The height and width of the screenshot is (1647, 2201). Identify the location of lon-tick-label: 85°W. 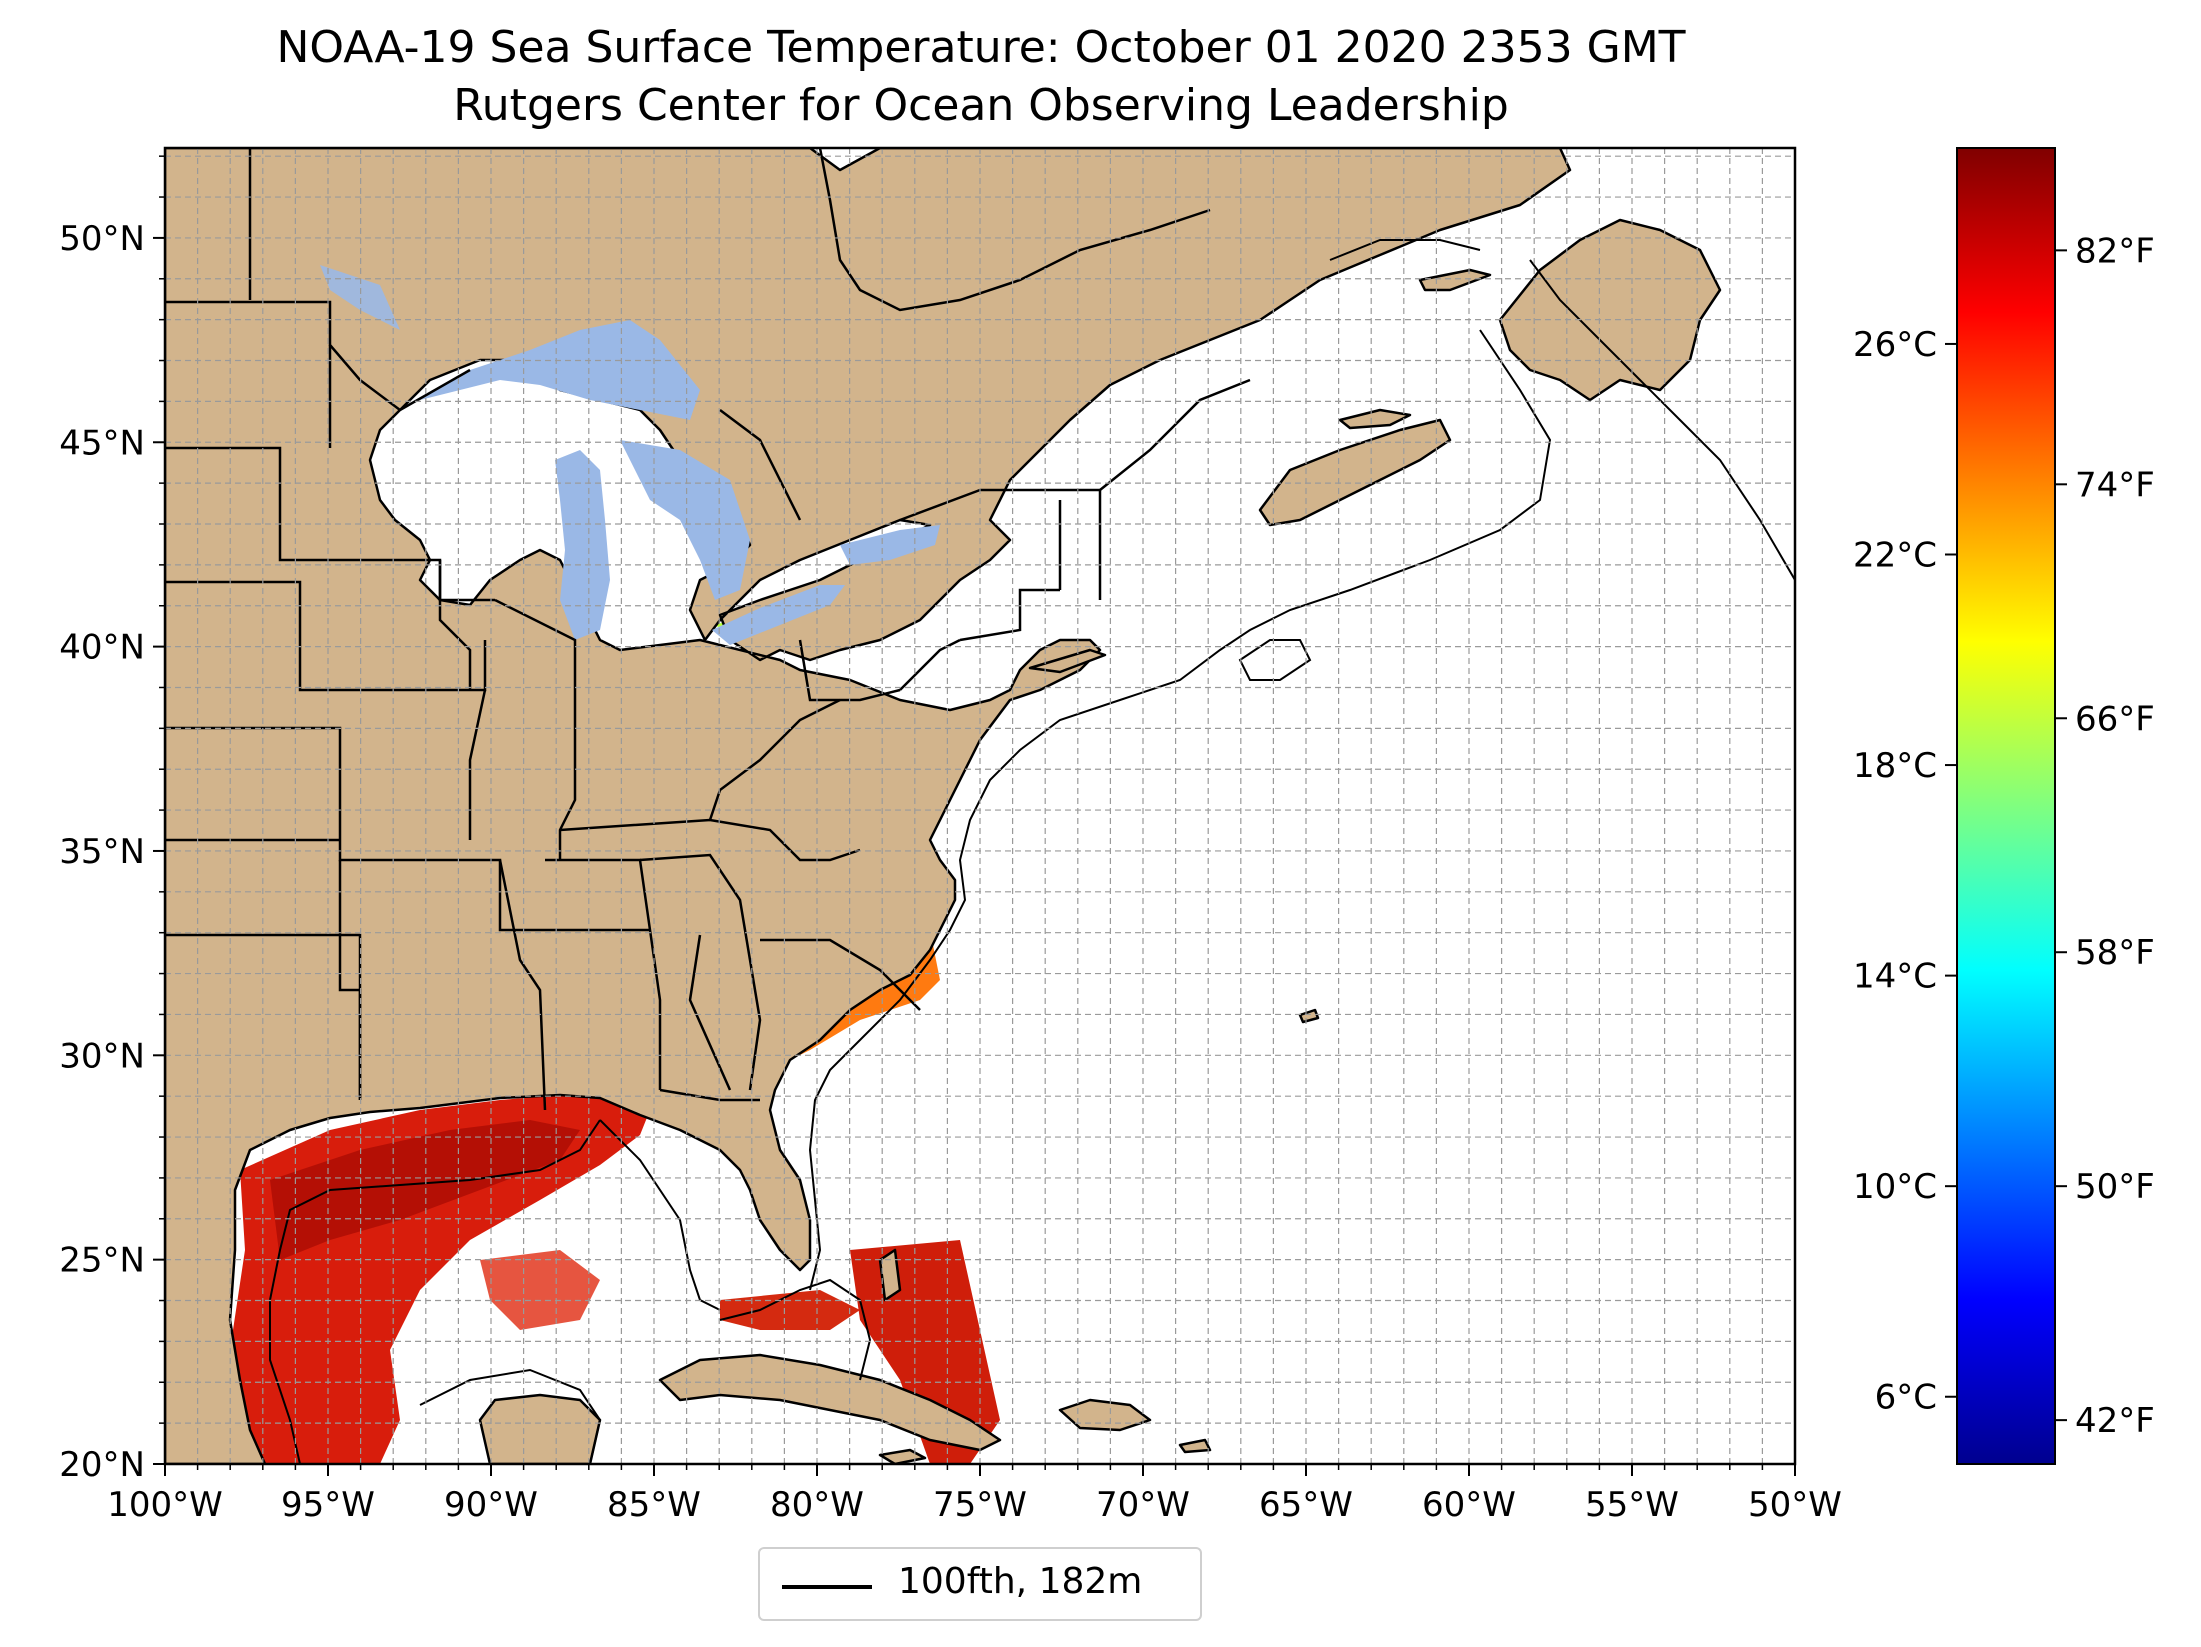
(654, 1505).